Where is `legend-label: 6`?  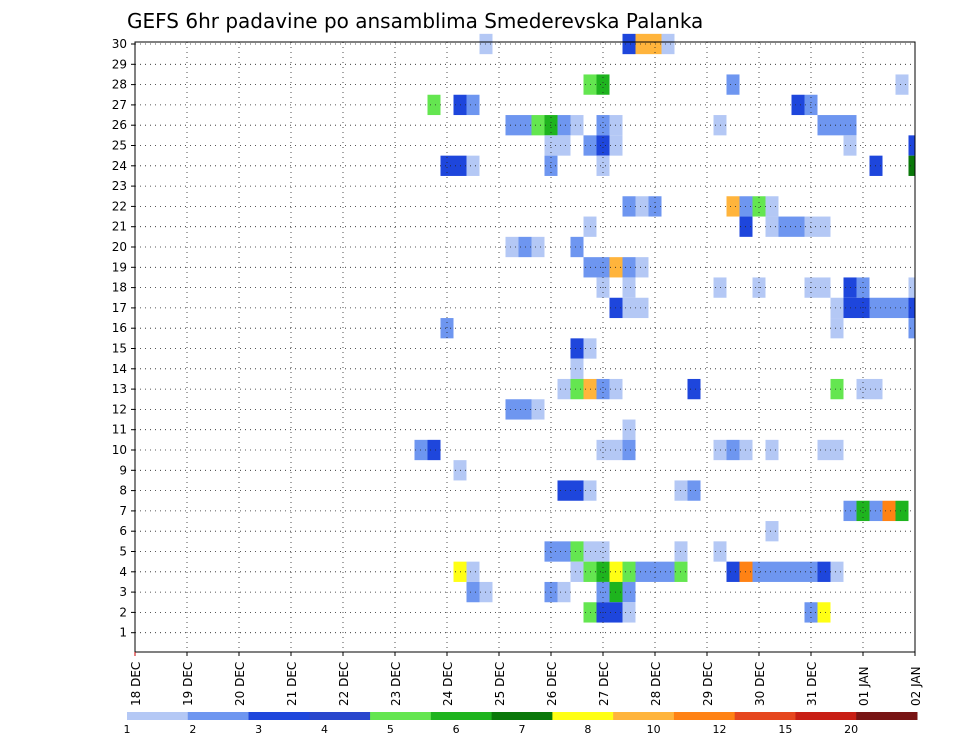 legend-label: 6 is located at coordinates (456, 729).